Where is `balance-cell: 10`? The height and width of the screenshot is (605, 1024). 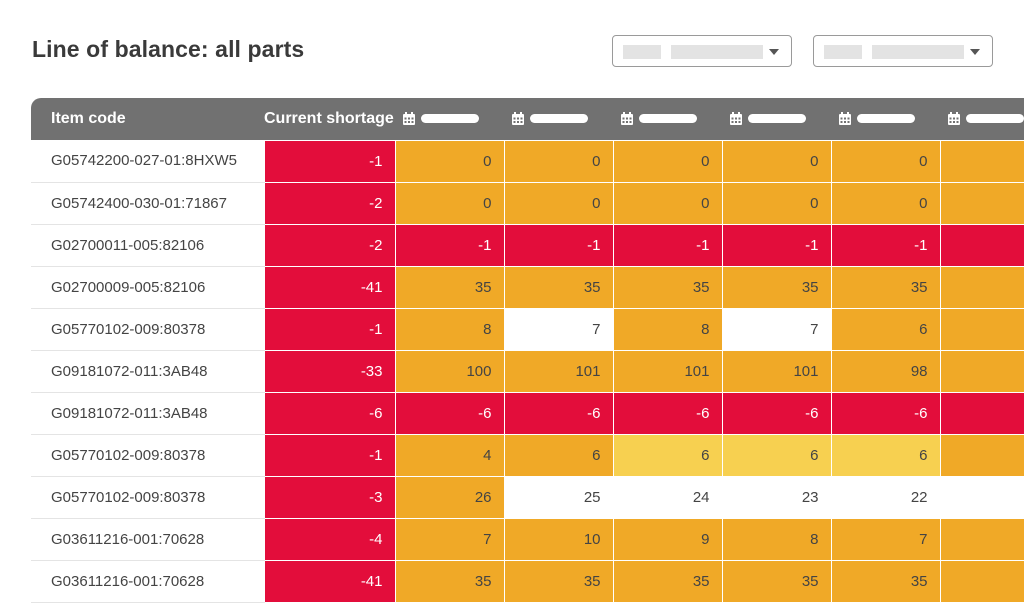 balance-cell: 10 is located at coordinates (558, 539).